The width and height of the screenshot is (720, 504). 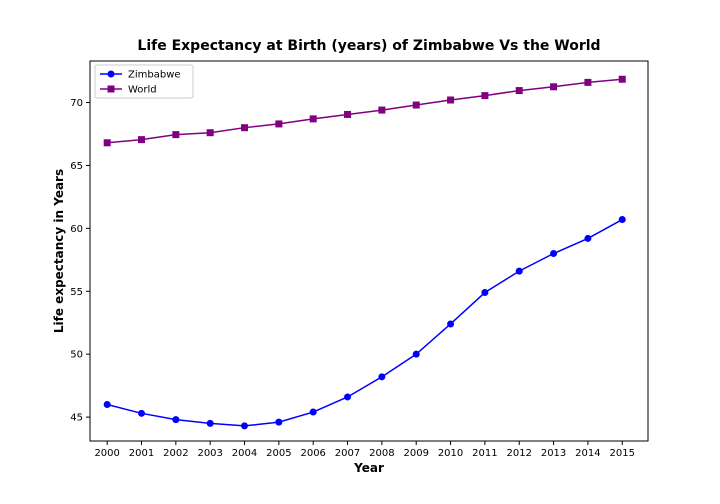 What do you see at coordinates (154, 75) in the screenshot?
I see `legend-label-zimbabwe: Zimbabwe` at bounding box center [154, 75].